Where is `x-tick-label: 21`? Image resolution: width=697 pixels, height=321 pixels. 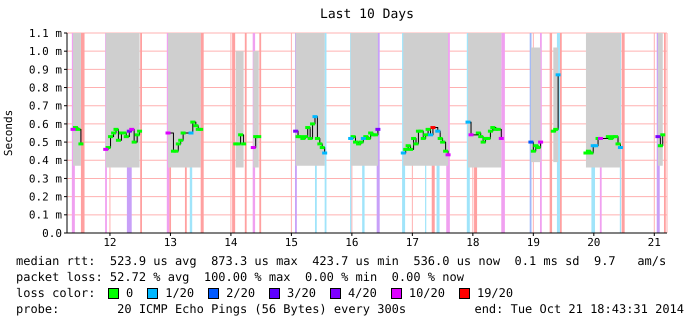 x-tick-label: 21 is located at coordinates (654, 242).